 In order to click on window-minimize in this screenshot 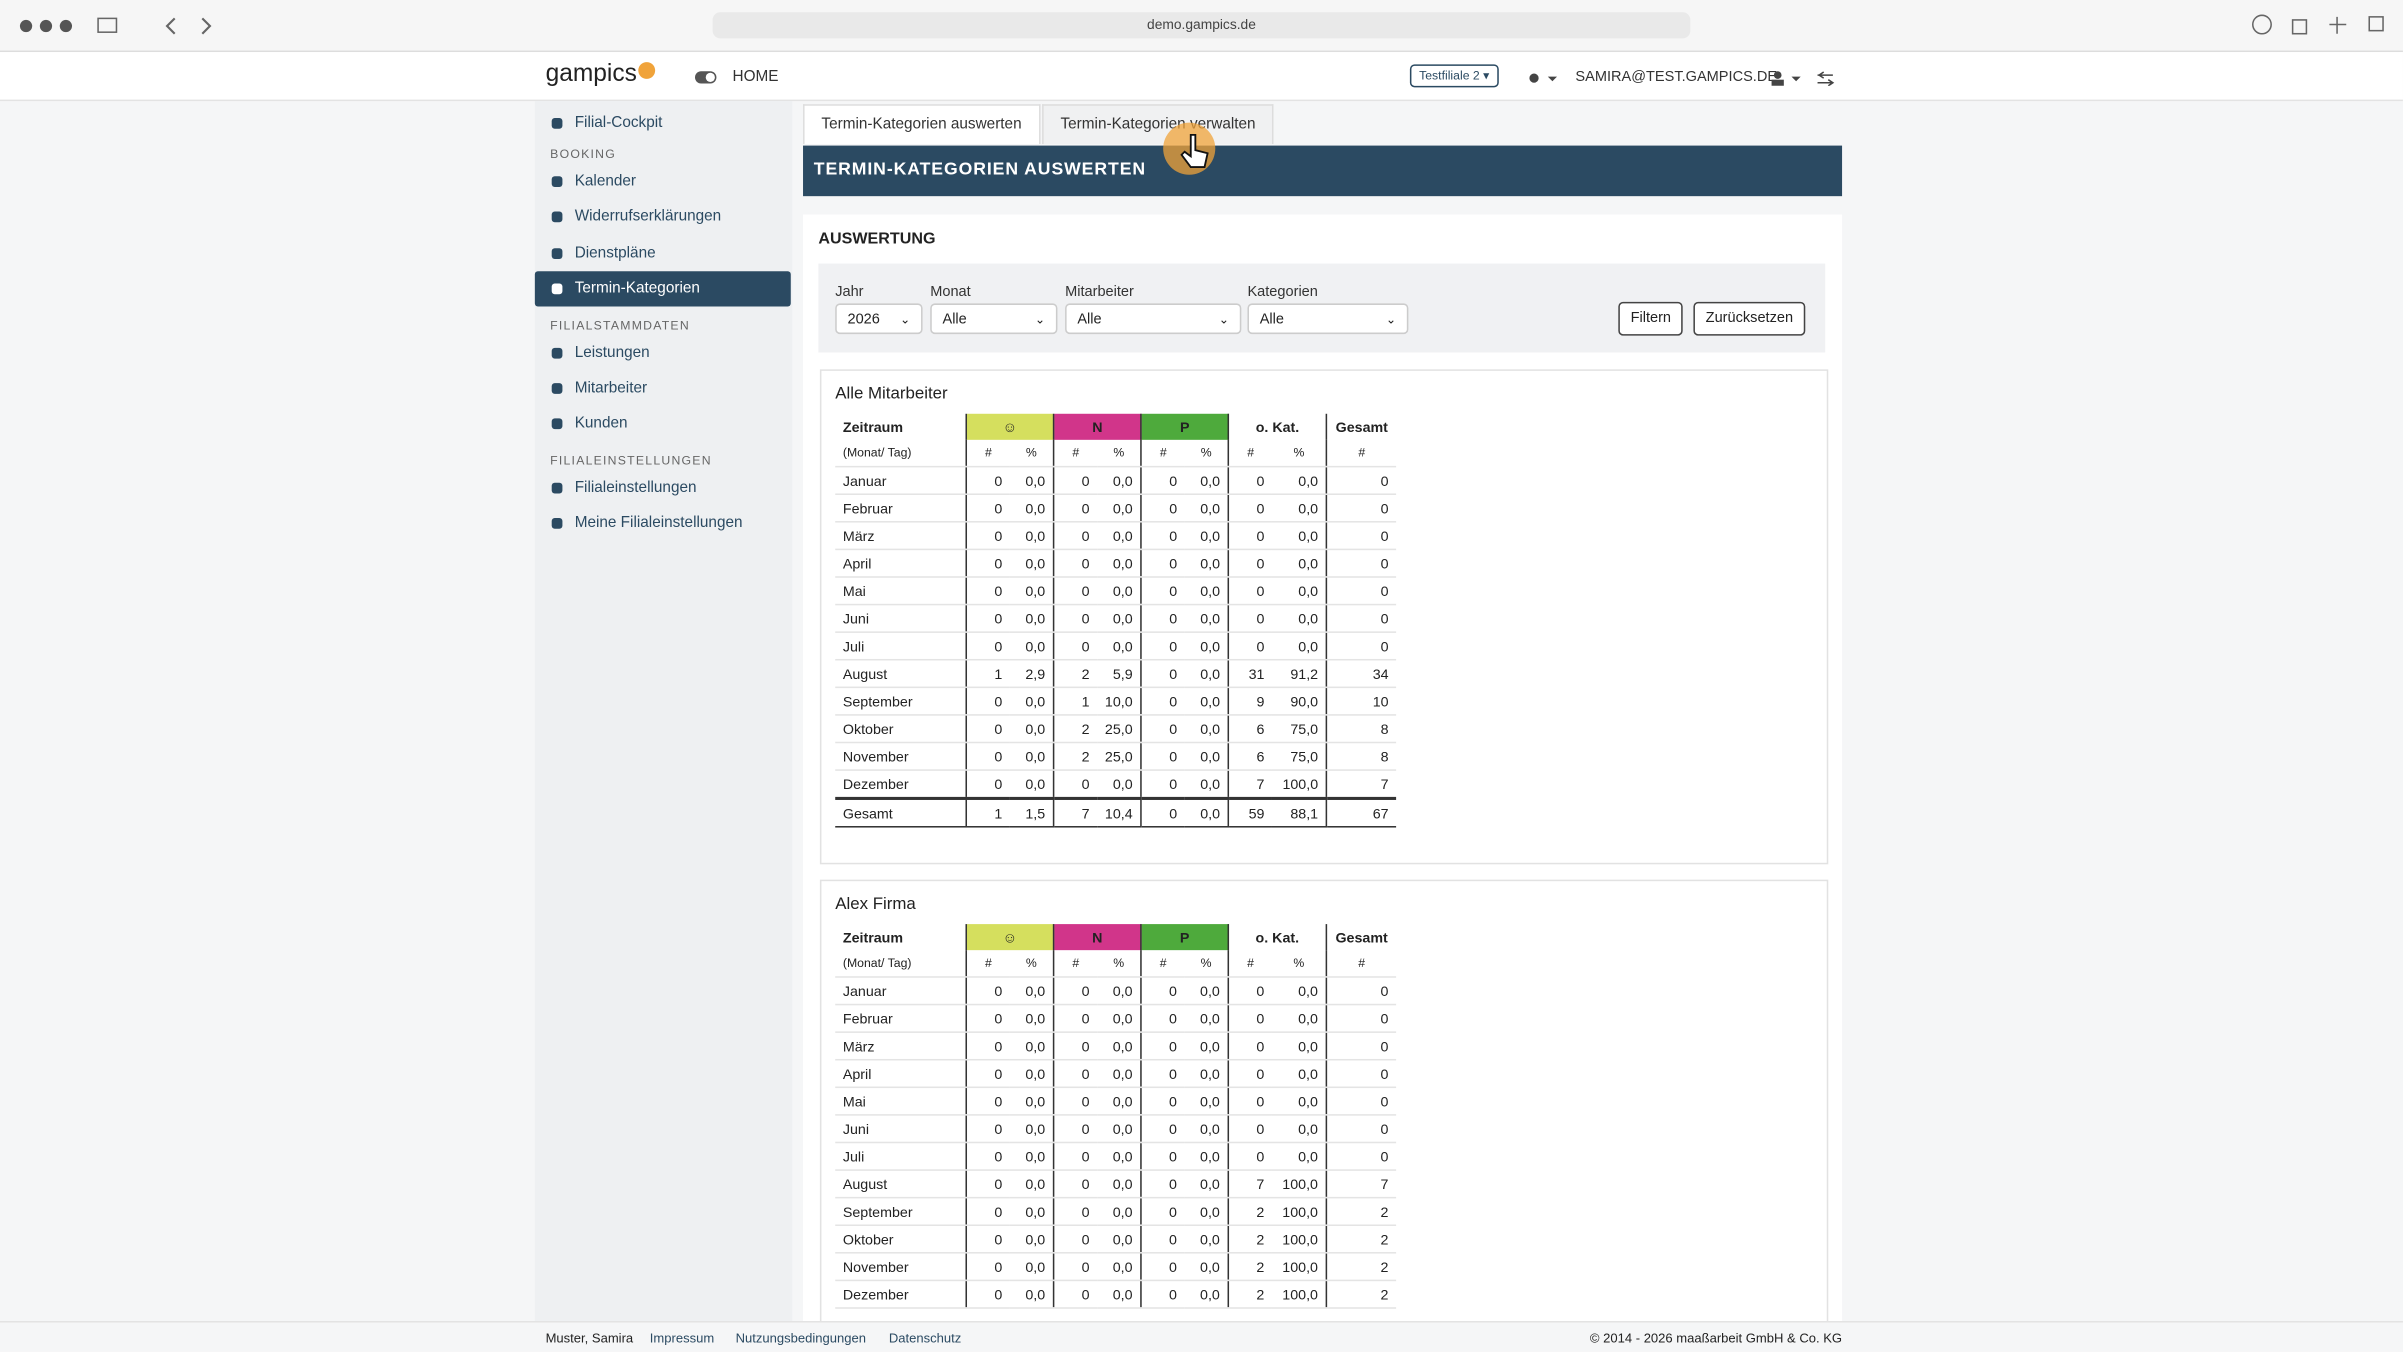, I will do `click(46, 26)`.